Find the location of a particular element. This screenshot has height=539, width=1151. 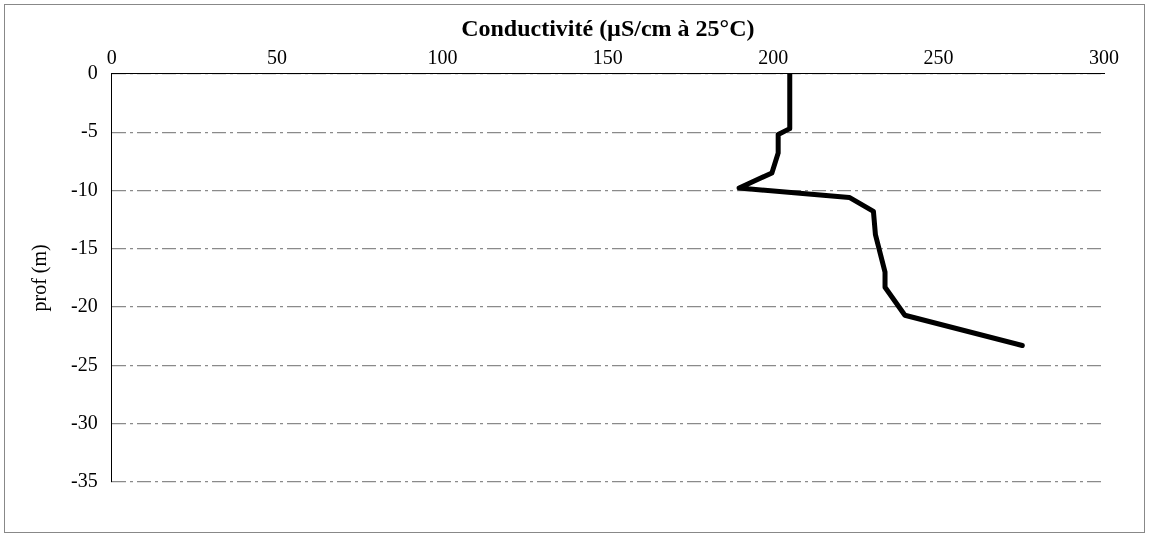

y-tick-label: -5 is located at coordinates (89, 130).